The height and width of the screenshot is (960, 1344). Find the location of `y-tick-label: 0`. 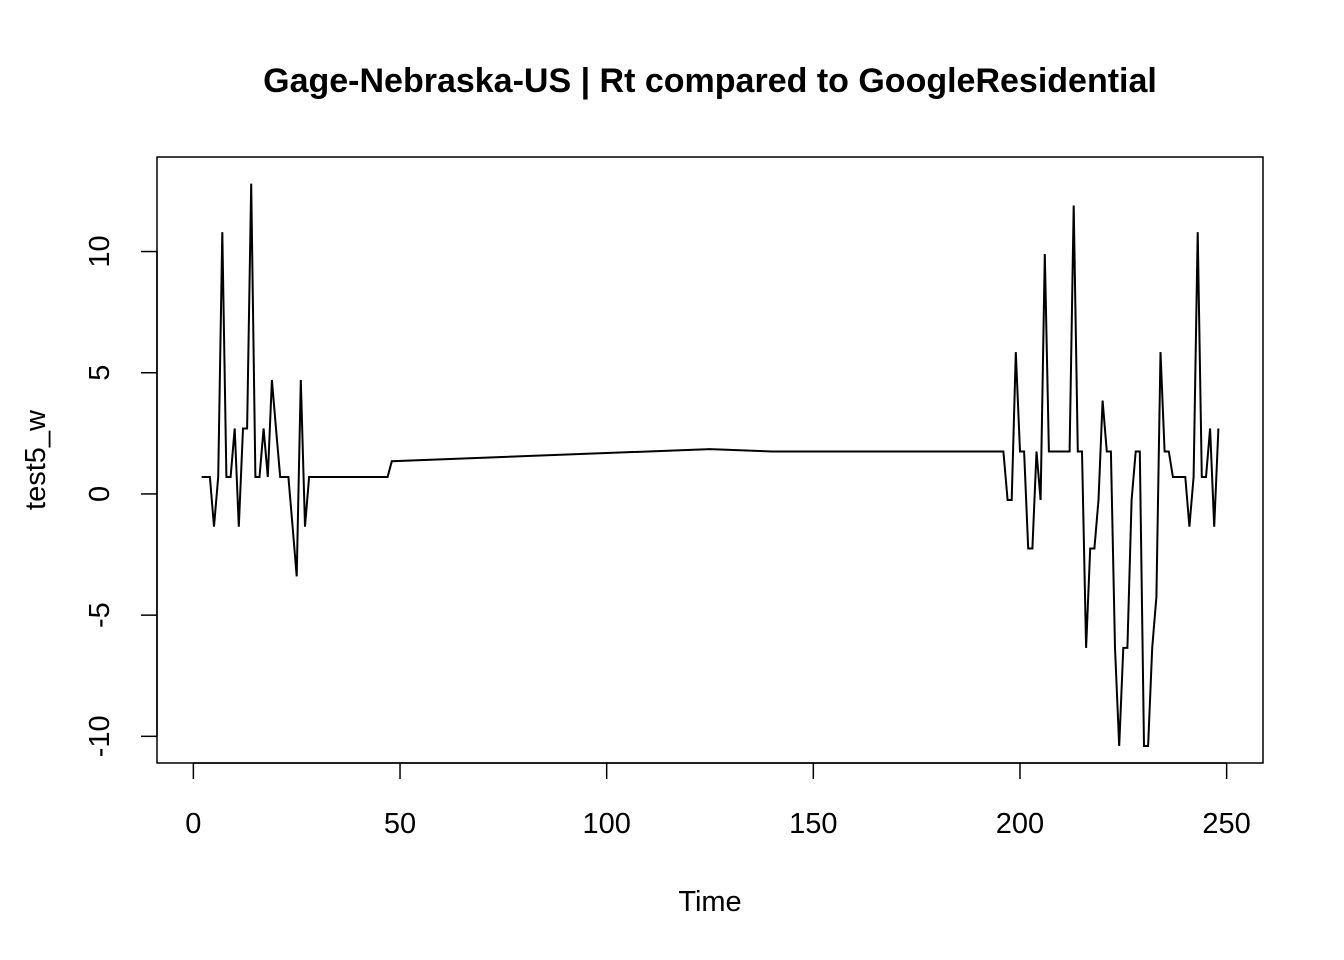

y-tick-label: 0 is located at coordinates (100, 494).